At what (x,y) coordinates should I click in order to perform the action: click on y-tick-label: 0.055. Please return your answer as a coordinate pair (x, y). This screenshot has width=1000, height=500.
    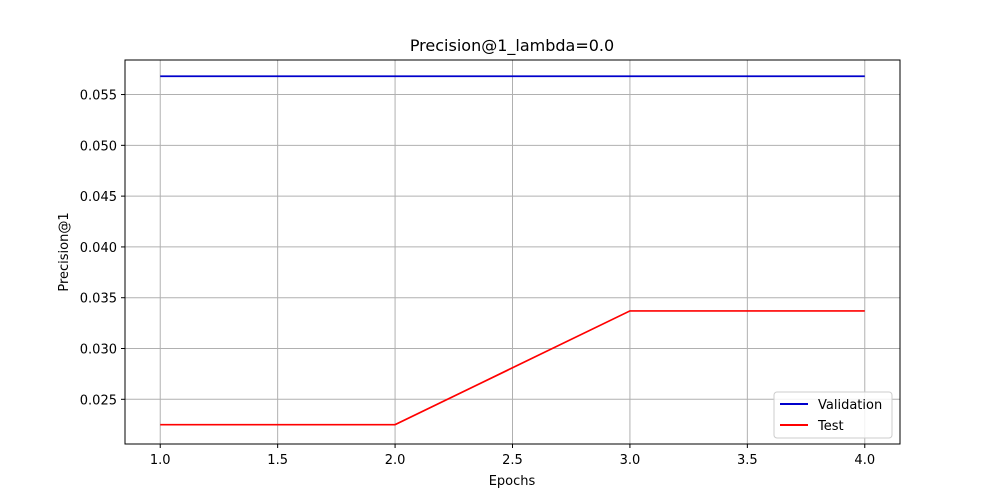
    Looking at the image, I should click on (98, 96).